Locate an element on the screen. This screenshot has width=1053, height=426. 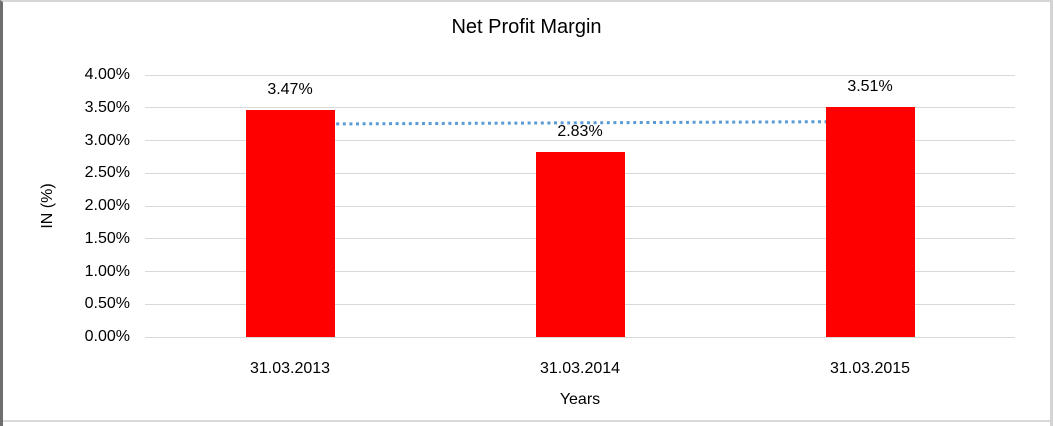
y-tick-label: 3.00% is located at coordinates (107, 140).